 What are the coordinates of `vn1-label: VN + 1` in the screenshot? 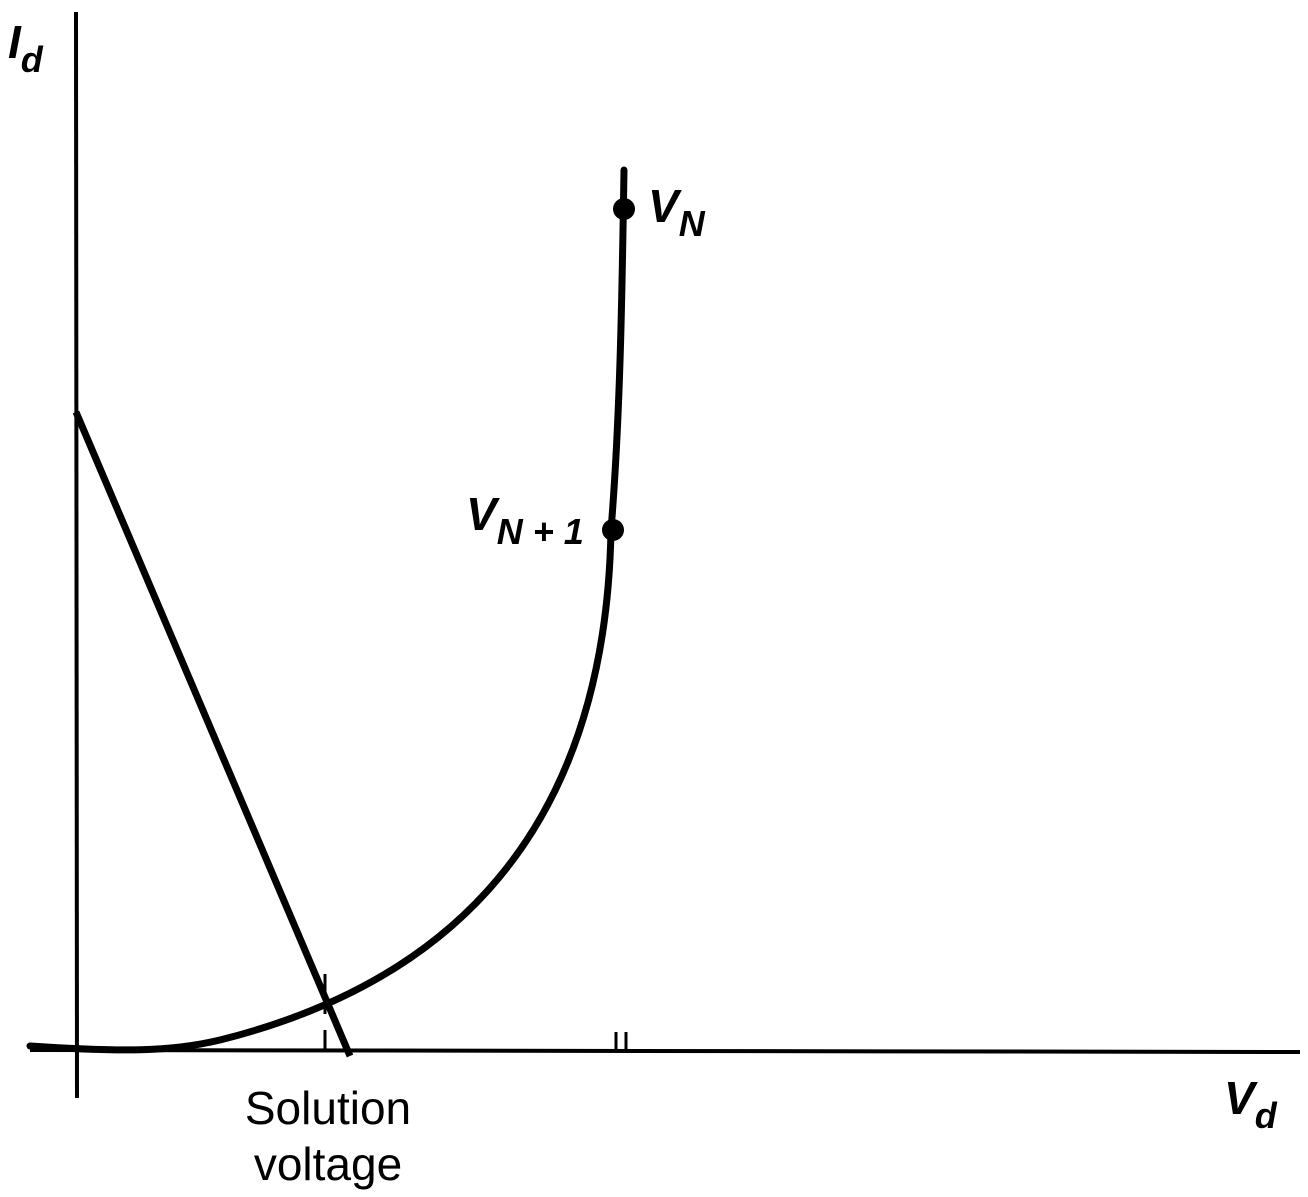 It's located at (525, 520).